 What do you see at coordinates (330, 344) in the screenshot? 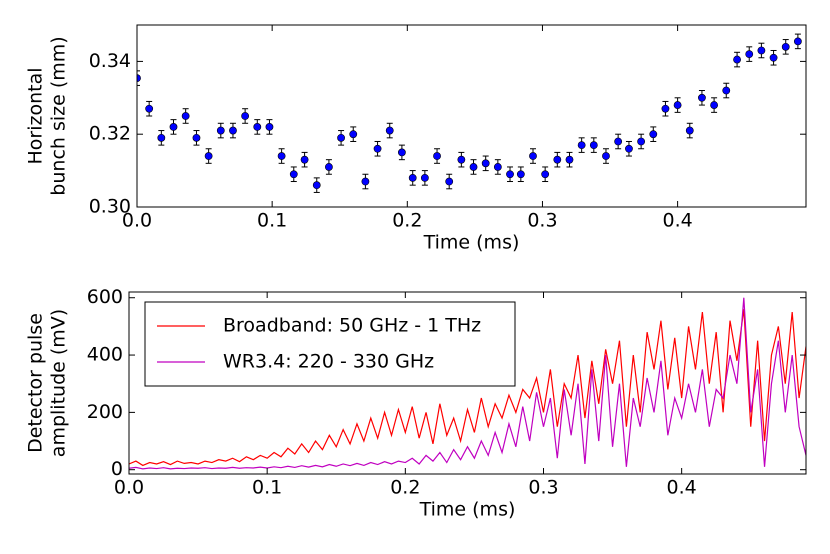
I see `legend-box` at bounding box center [330, 344].